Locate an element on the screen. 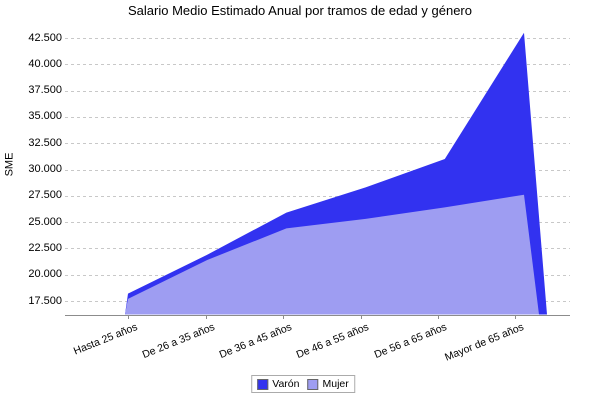 Image resolution: width=600 pixels, height=400 pixels. y-tick-label: 25.000 is located at coordinates (45, 221).